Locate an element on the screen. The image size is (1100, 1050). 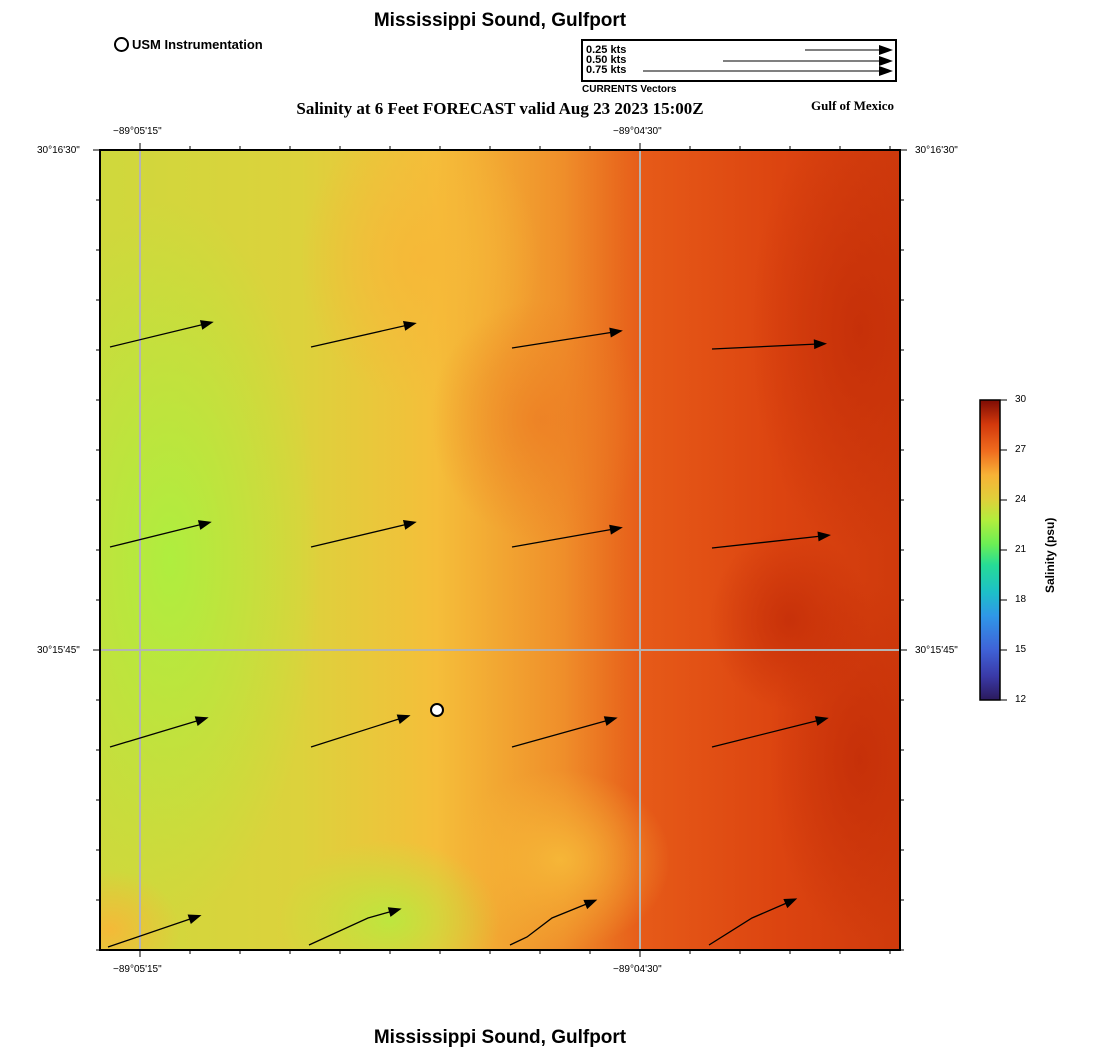
vector-caption: CURRENTS Vectors is located at coordinates (629, 89).